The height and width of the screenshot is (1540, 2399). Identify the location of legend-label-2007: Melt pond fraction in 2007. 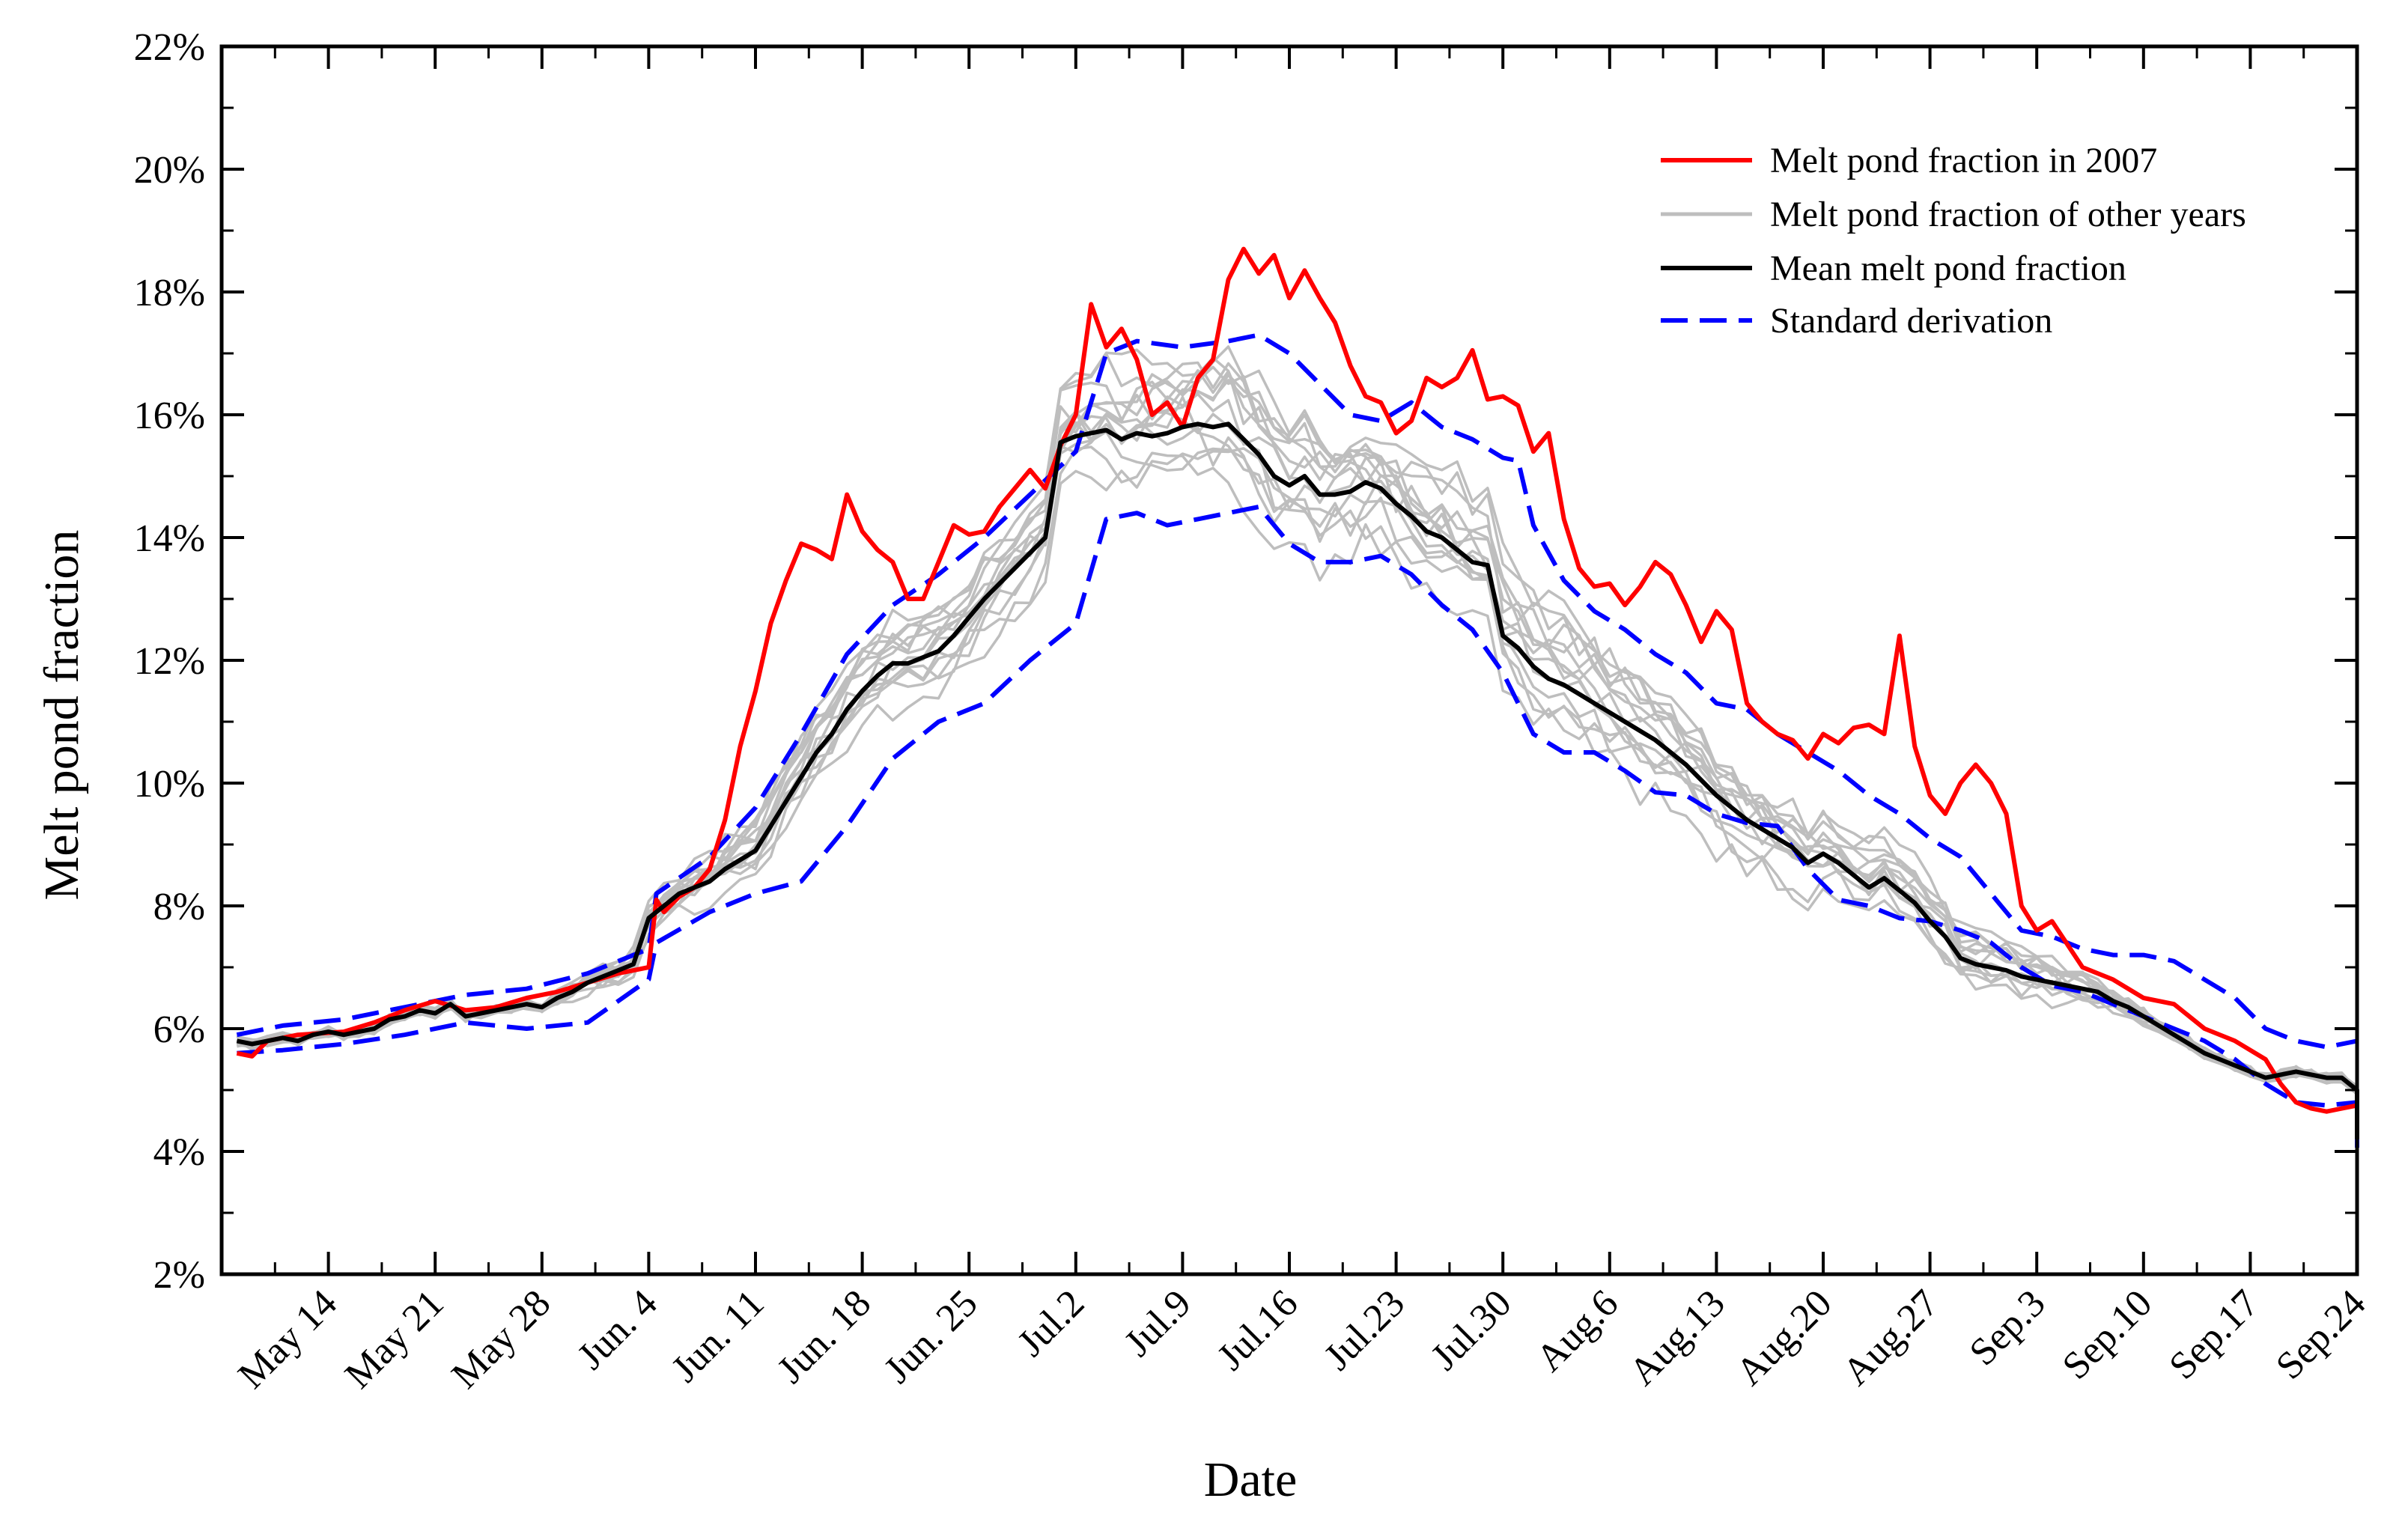
(1963, 160).